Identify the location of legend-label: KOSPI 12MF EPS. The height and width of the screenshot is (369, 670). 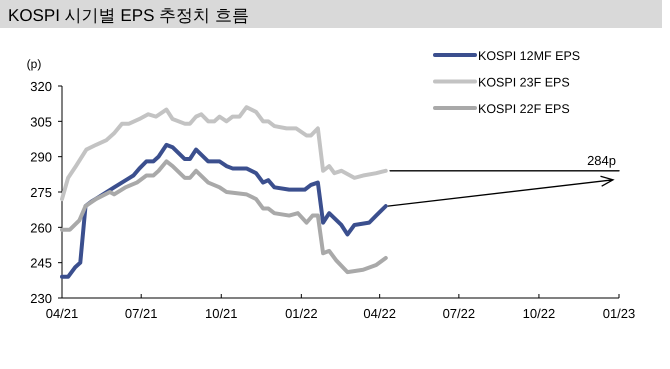
(529, 56).